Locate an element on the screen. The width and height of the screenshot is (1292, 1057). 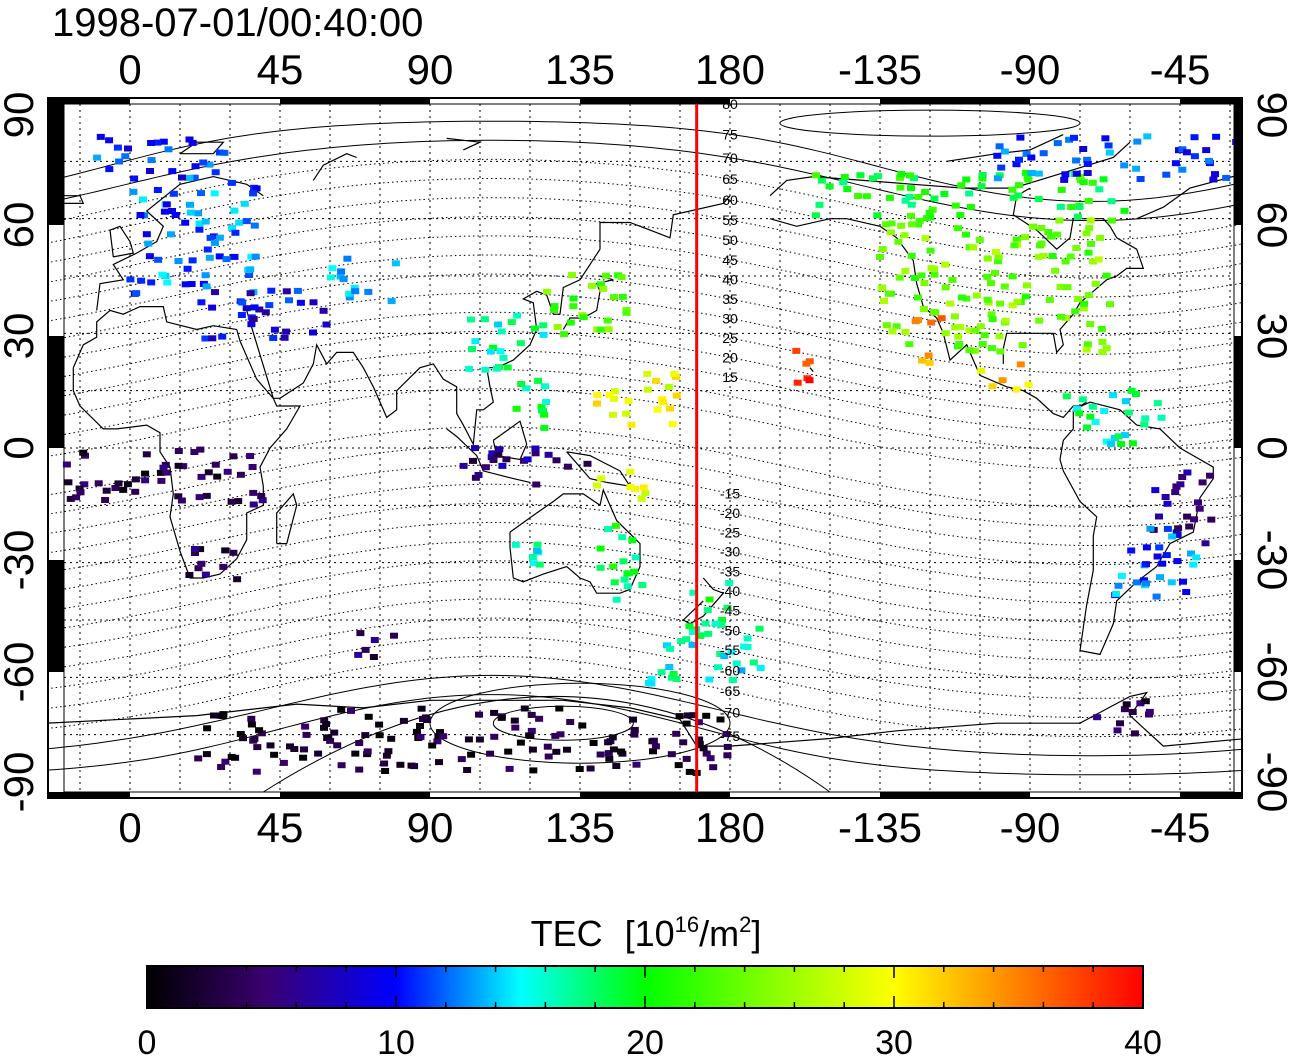
contour-label: 55 is located at coordinates (730, 220).